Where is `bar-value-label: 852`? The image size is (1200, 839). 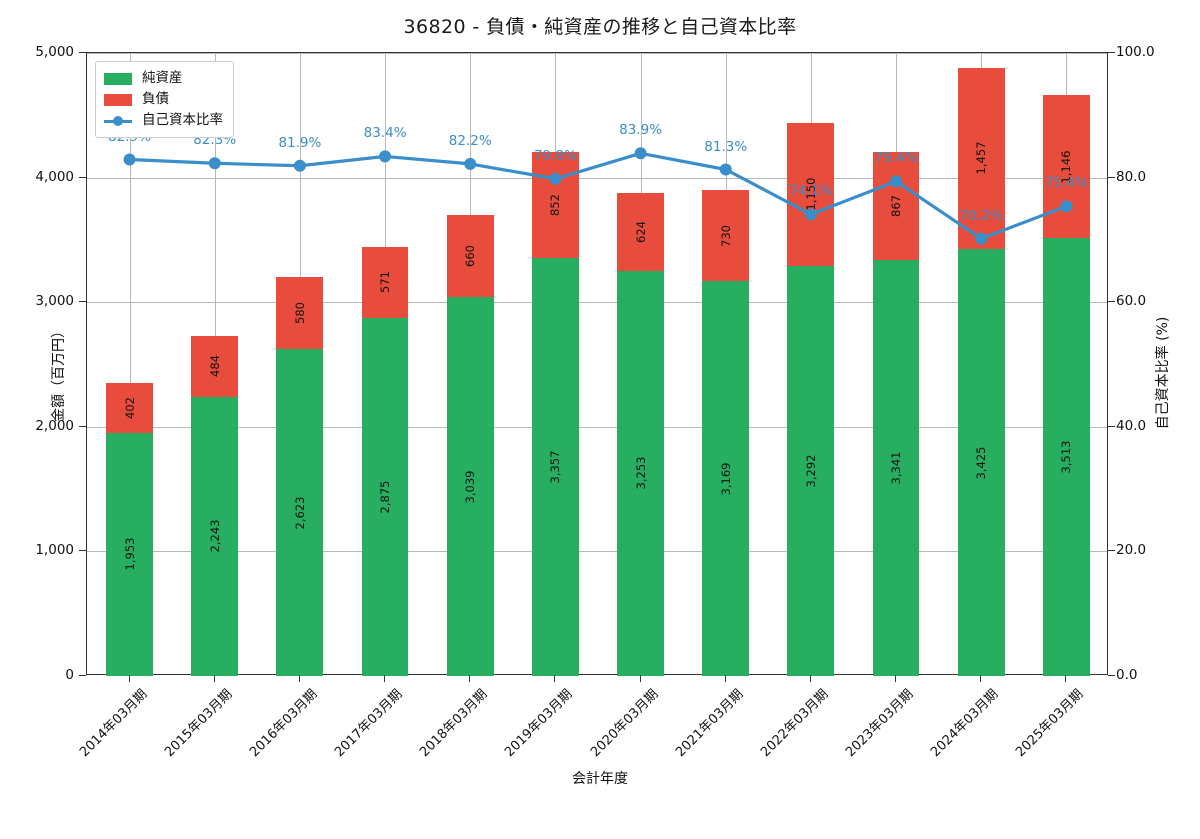
bar-value-label: 852 is located at coordinates (555, 204).